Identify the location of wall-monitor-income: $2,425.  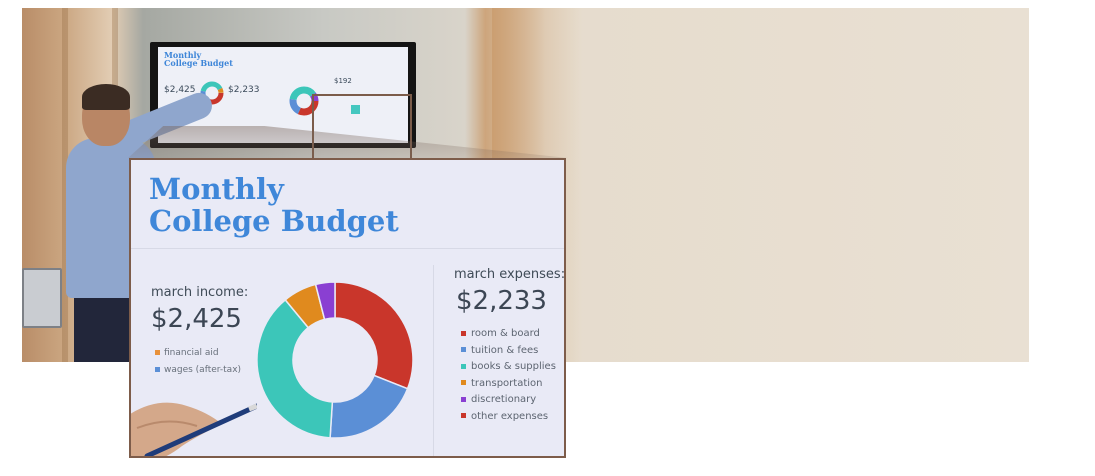
(180, 90).